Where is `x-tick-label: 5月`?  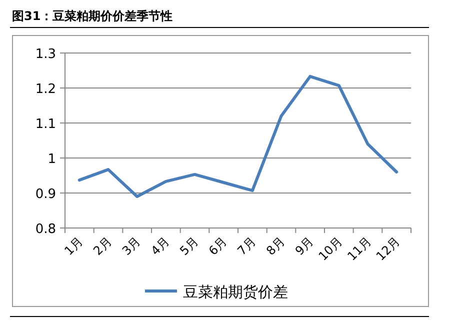 x-tick-label: 5月 is located at coordinates (189, 246).